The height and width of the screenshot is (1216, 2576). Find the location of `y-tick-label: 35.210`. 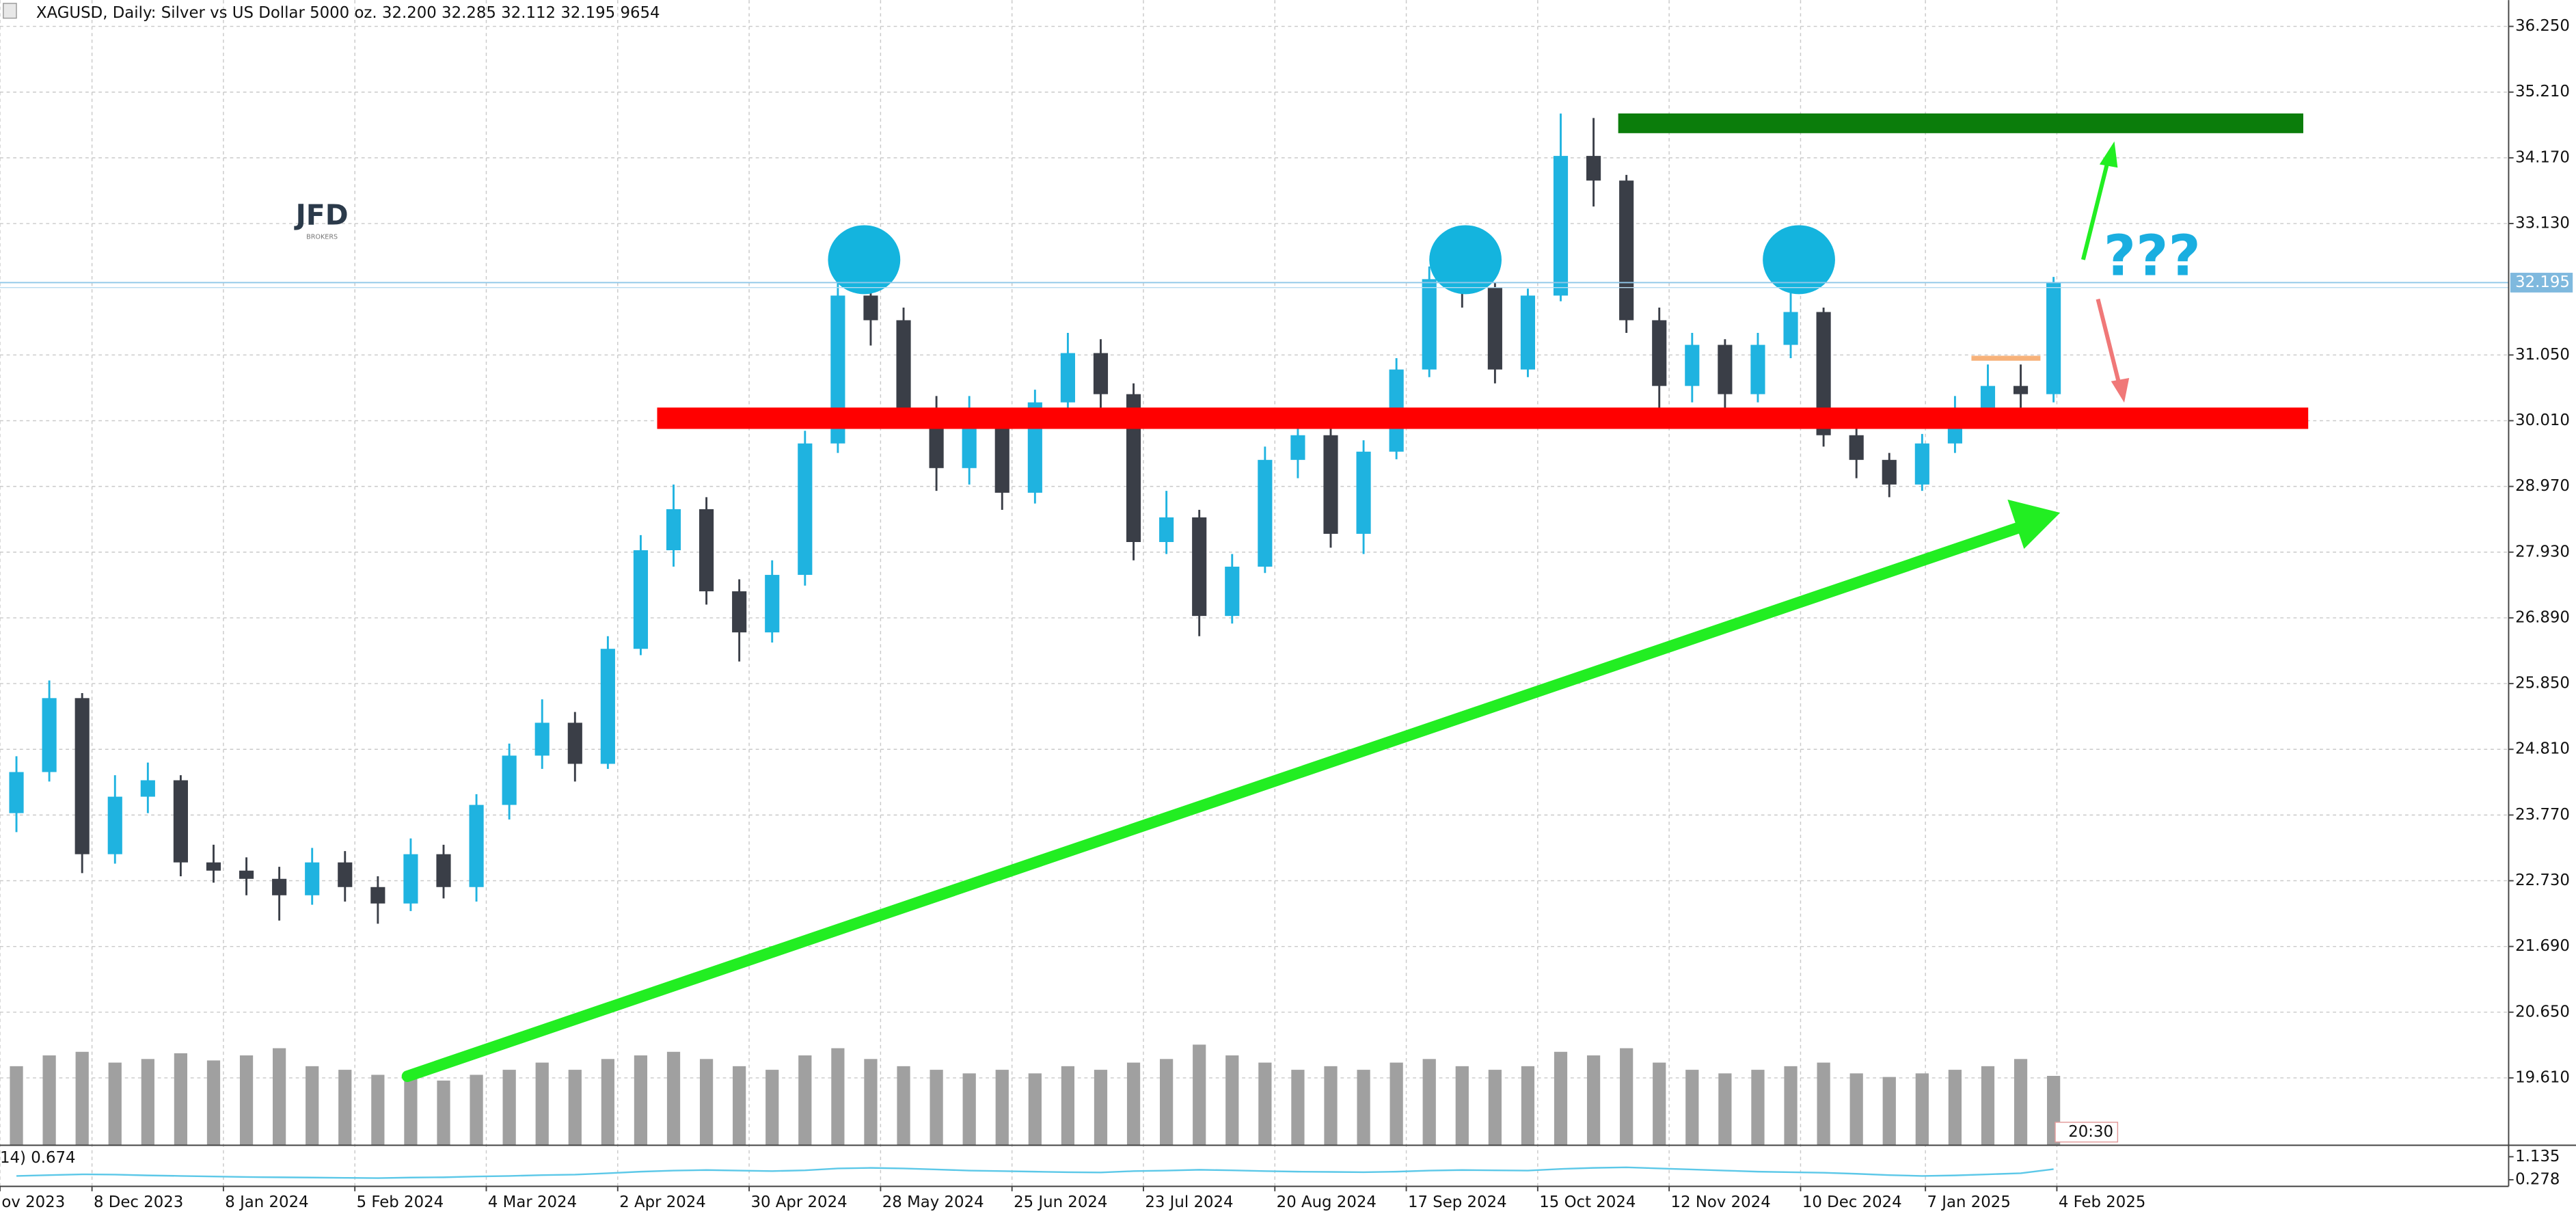

y-tick-label: 35.210 is located at coordinates (2542, 92).